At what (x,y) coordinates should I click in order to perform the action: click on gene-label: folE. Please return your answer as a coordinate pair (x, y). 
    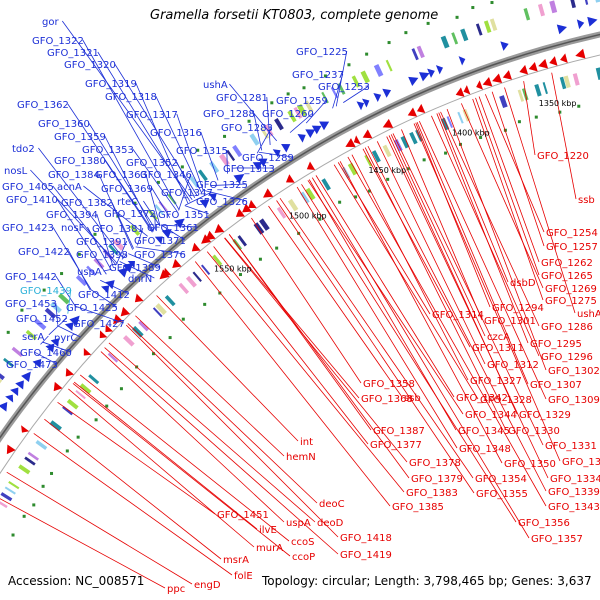
    Looking at the image, I should click on (243, 576).